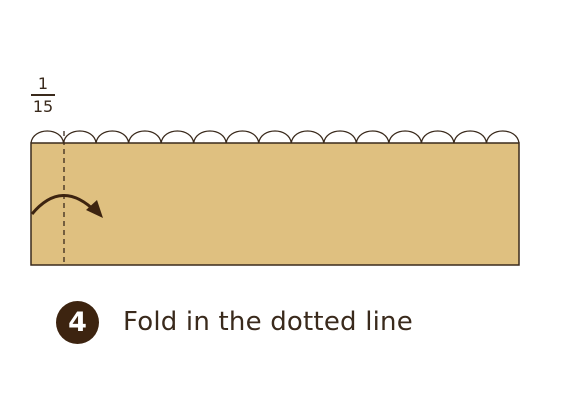 The image size is (576, 420). Describe the element at coordinates (66, 206) in the screenshot. I see `curved-fold-arrow-icon` at that location.